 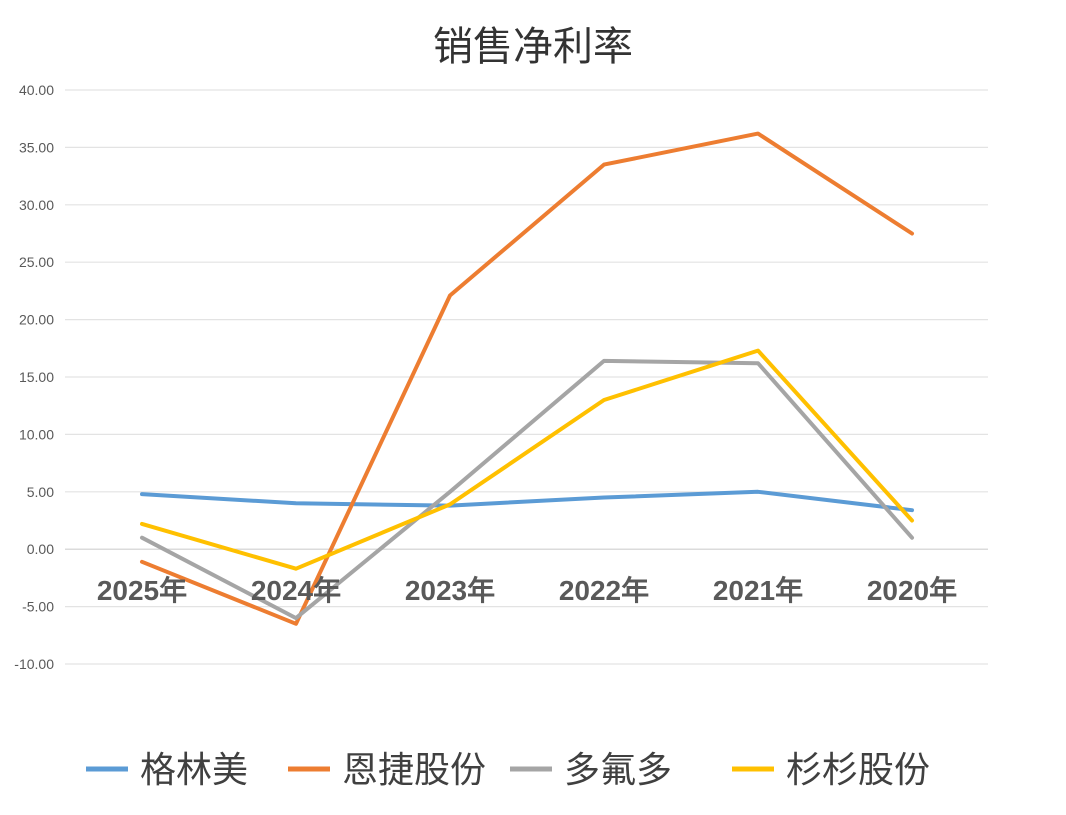 What do you see at coordinates (912, 590) in the screenshot?
I see `x-tick-label: 2020年` at bounding box center [912, 590].